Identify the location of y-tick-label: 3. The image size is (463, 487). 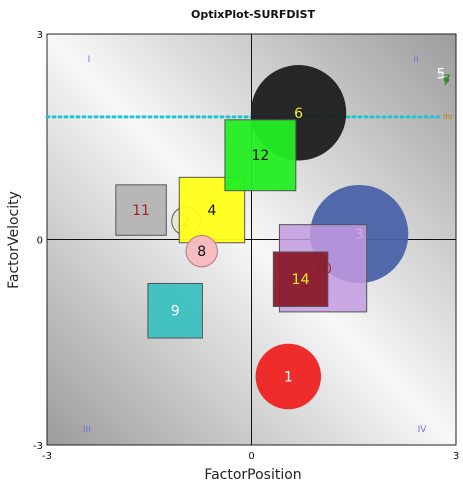
(40, 35).